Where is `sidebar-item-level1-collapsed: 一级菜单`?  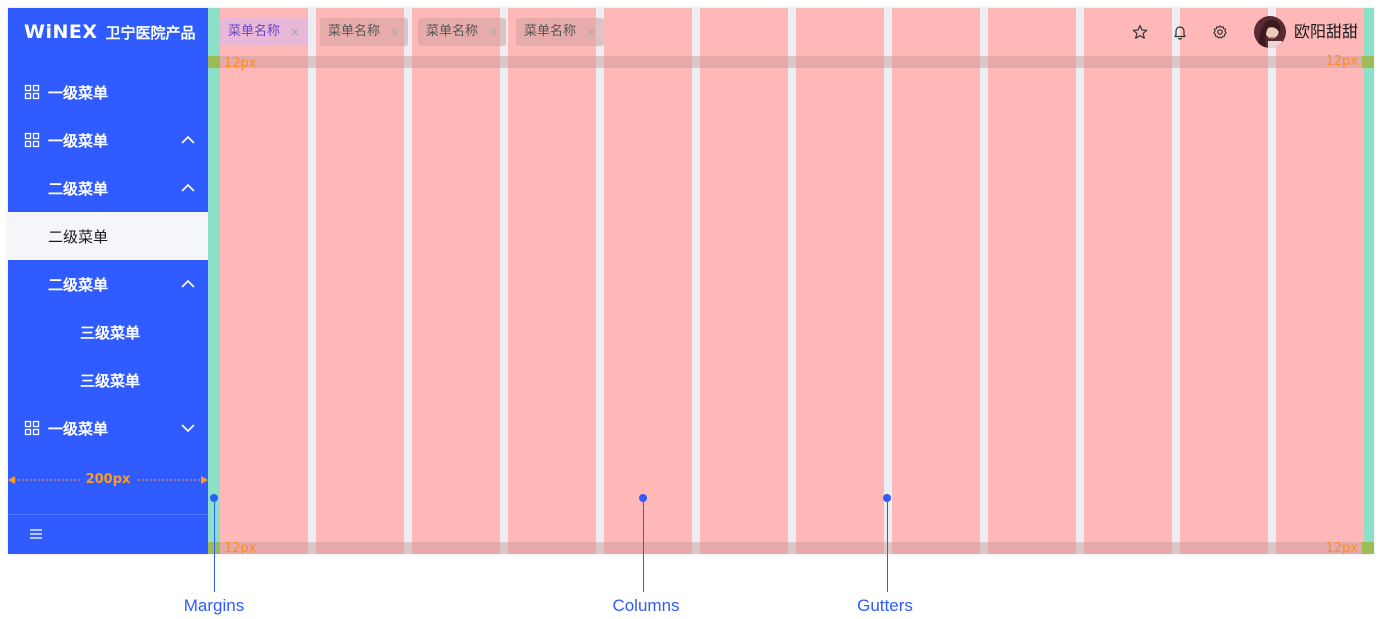
sidebar-item-level1-collapsed: 一级菜单 is located at coordinates (108, 428).